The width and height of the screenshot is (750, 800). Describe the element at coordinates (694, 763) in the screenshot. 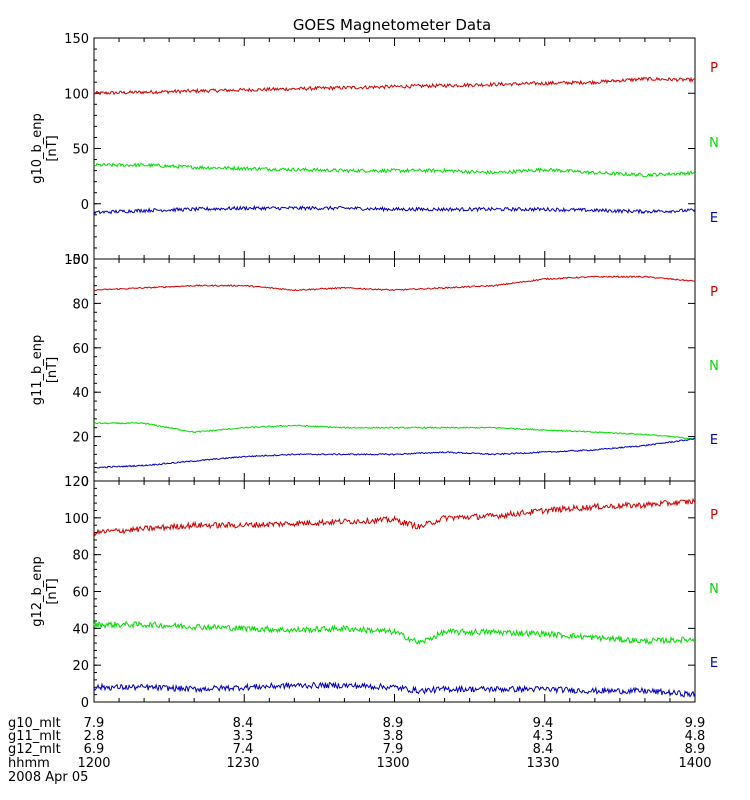

I see `footer-value: 1400` at that location.